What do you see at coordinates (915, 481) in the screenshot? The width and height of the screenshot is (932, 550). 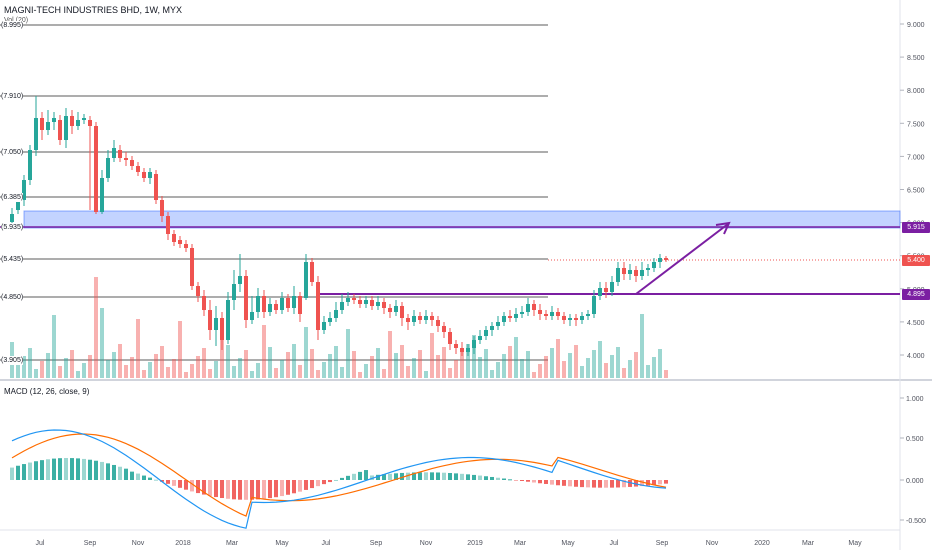 I see `macd-tick-label: 0.000` at bounding box center [915, 481].